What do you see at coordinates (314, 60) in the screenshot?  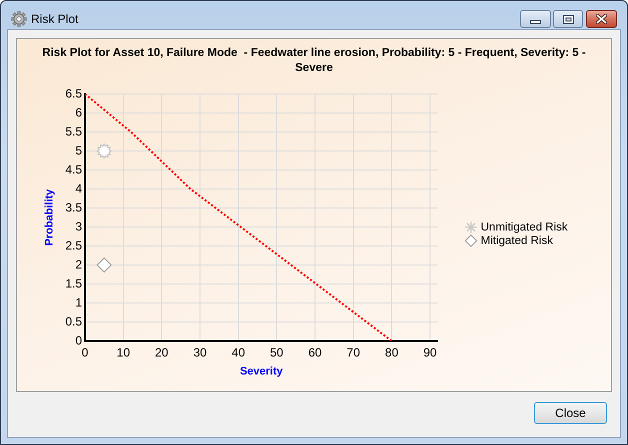 I see `chart-title: Risk Plot for Asset 10, Failure Mode - Feedwater line erosion, Probability: 5 - Frequent, Severity: 5 - Severe` at bounding box center [314, 60].